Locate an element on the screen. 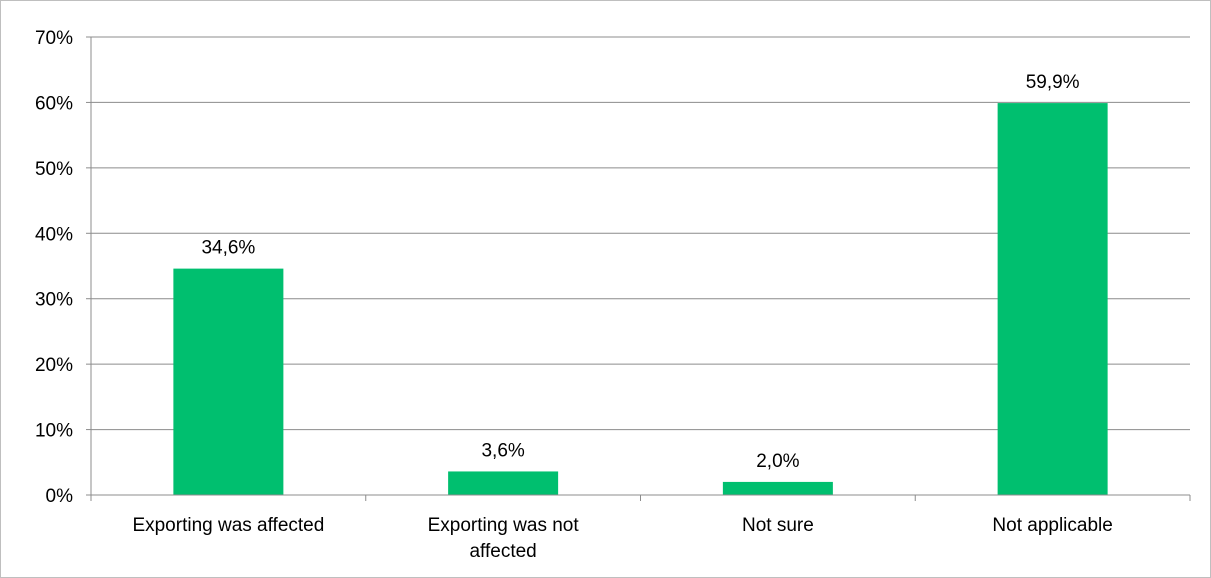 This screenshot has width=1211, height=578. x-axis is located at coordinates (640, 497).